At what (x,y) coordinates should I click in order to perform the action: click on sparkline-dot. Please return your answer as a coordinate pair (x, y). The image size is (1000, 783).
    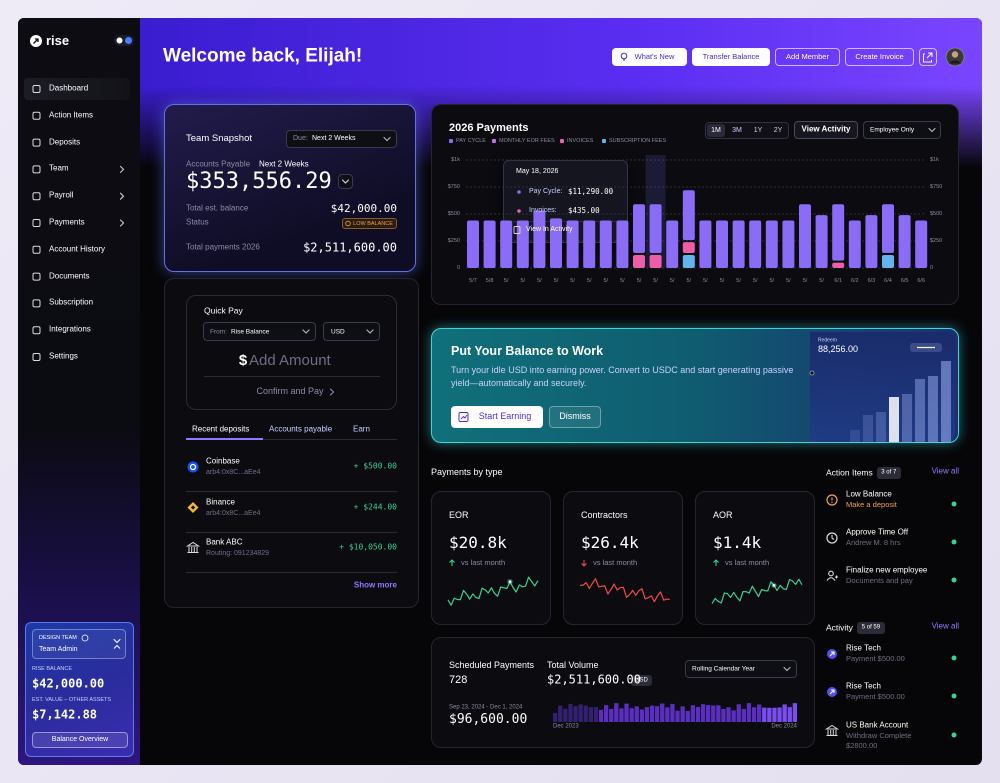
    Looking at the image, I should click on (774, 585).